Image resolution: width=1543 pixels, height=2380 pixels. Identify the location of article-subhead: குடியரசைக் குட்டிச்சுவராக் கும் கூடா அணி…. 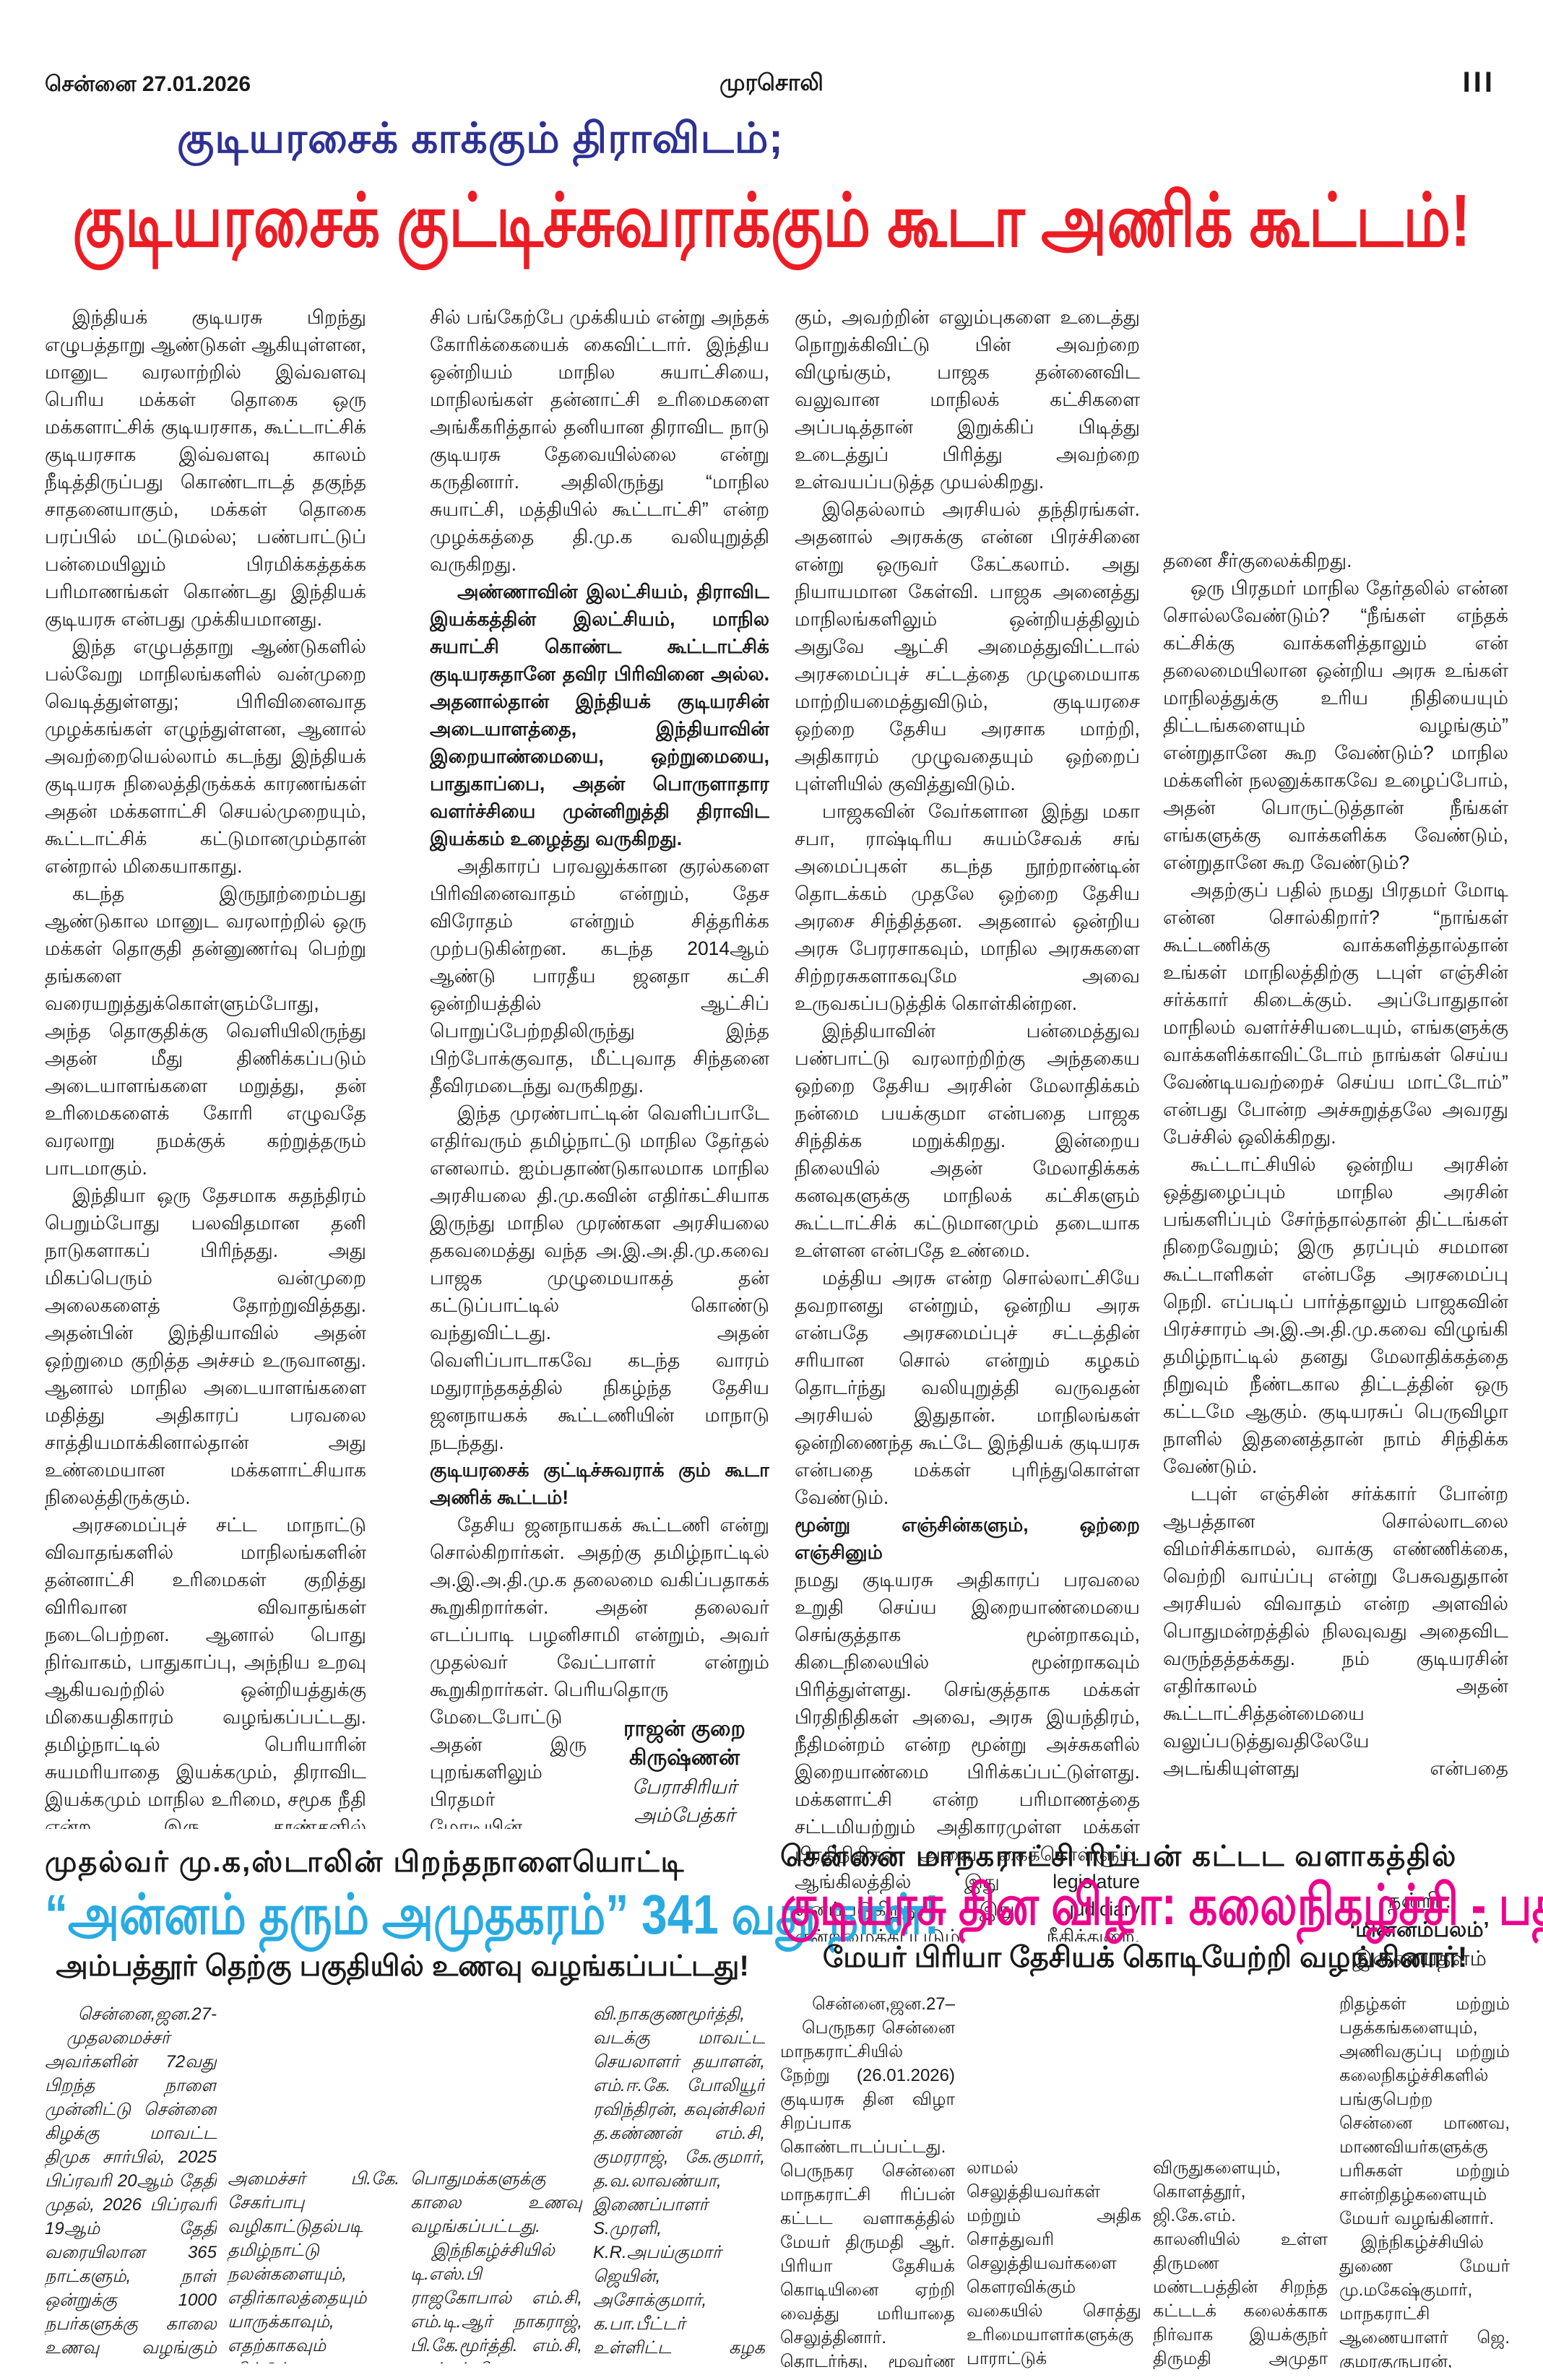
(599, 1483).